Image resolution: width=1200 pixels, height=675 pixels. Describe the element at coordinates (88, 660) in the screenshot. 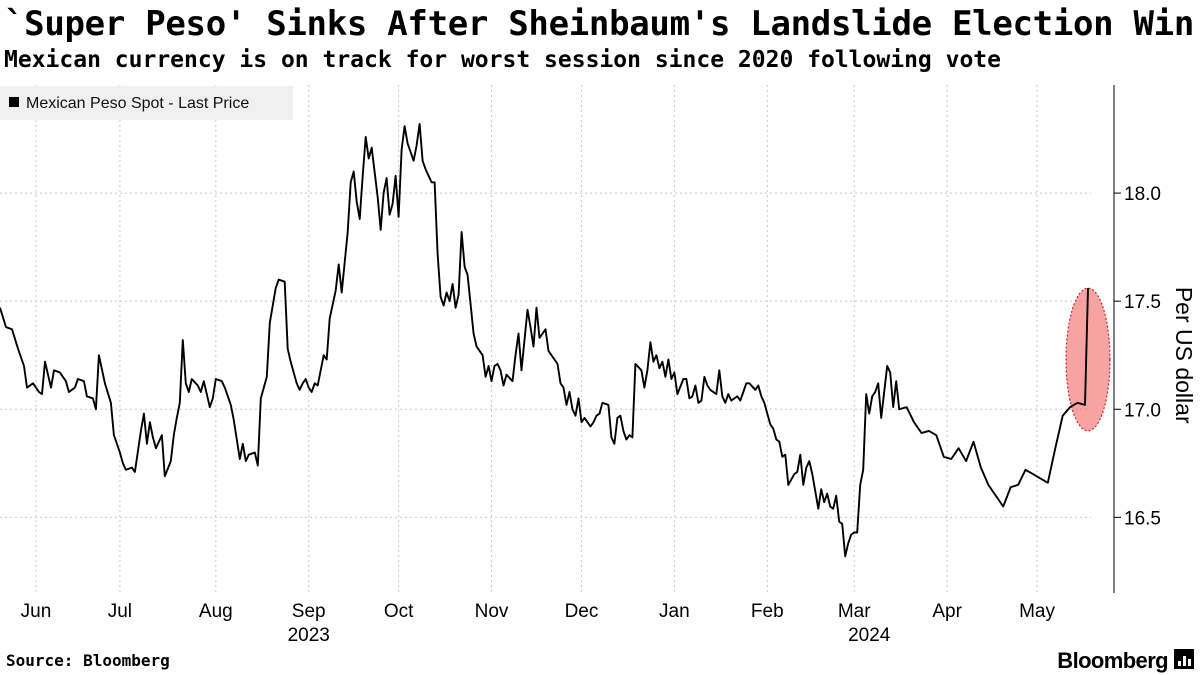

I see `source-note: Source: Bloomberg` at that location.